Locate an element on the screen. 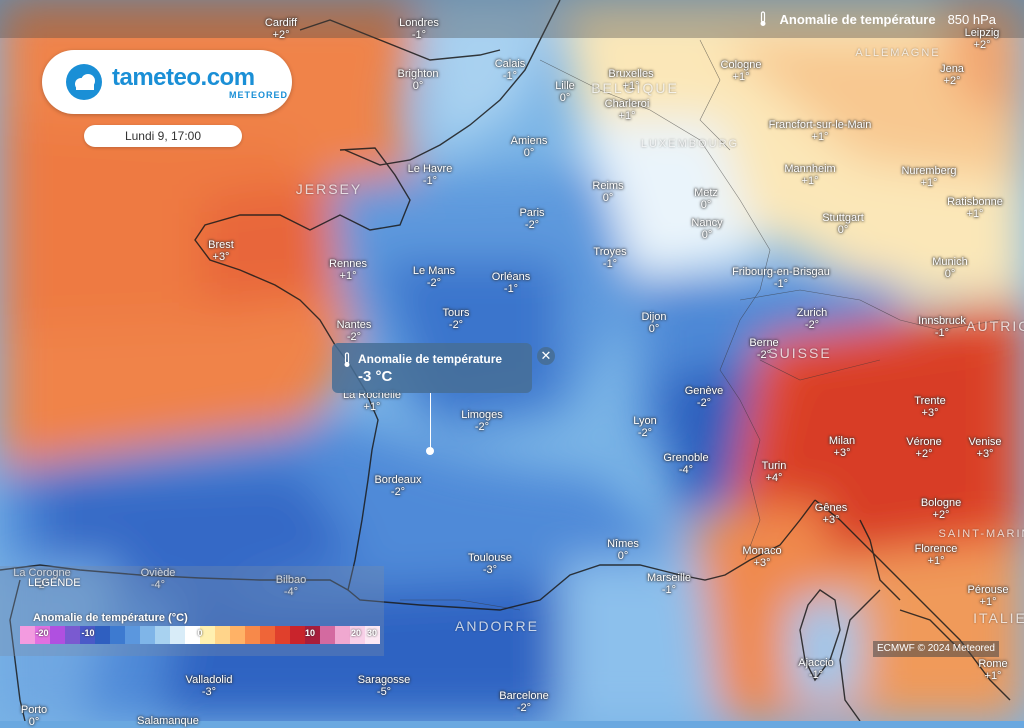 Image resolution: width=1024 pixels, height=728 pixels. city-label: Reims 0° is located at coordinates (607, 192).